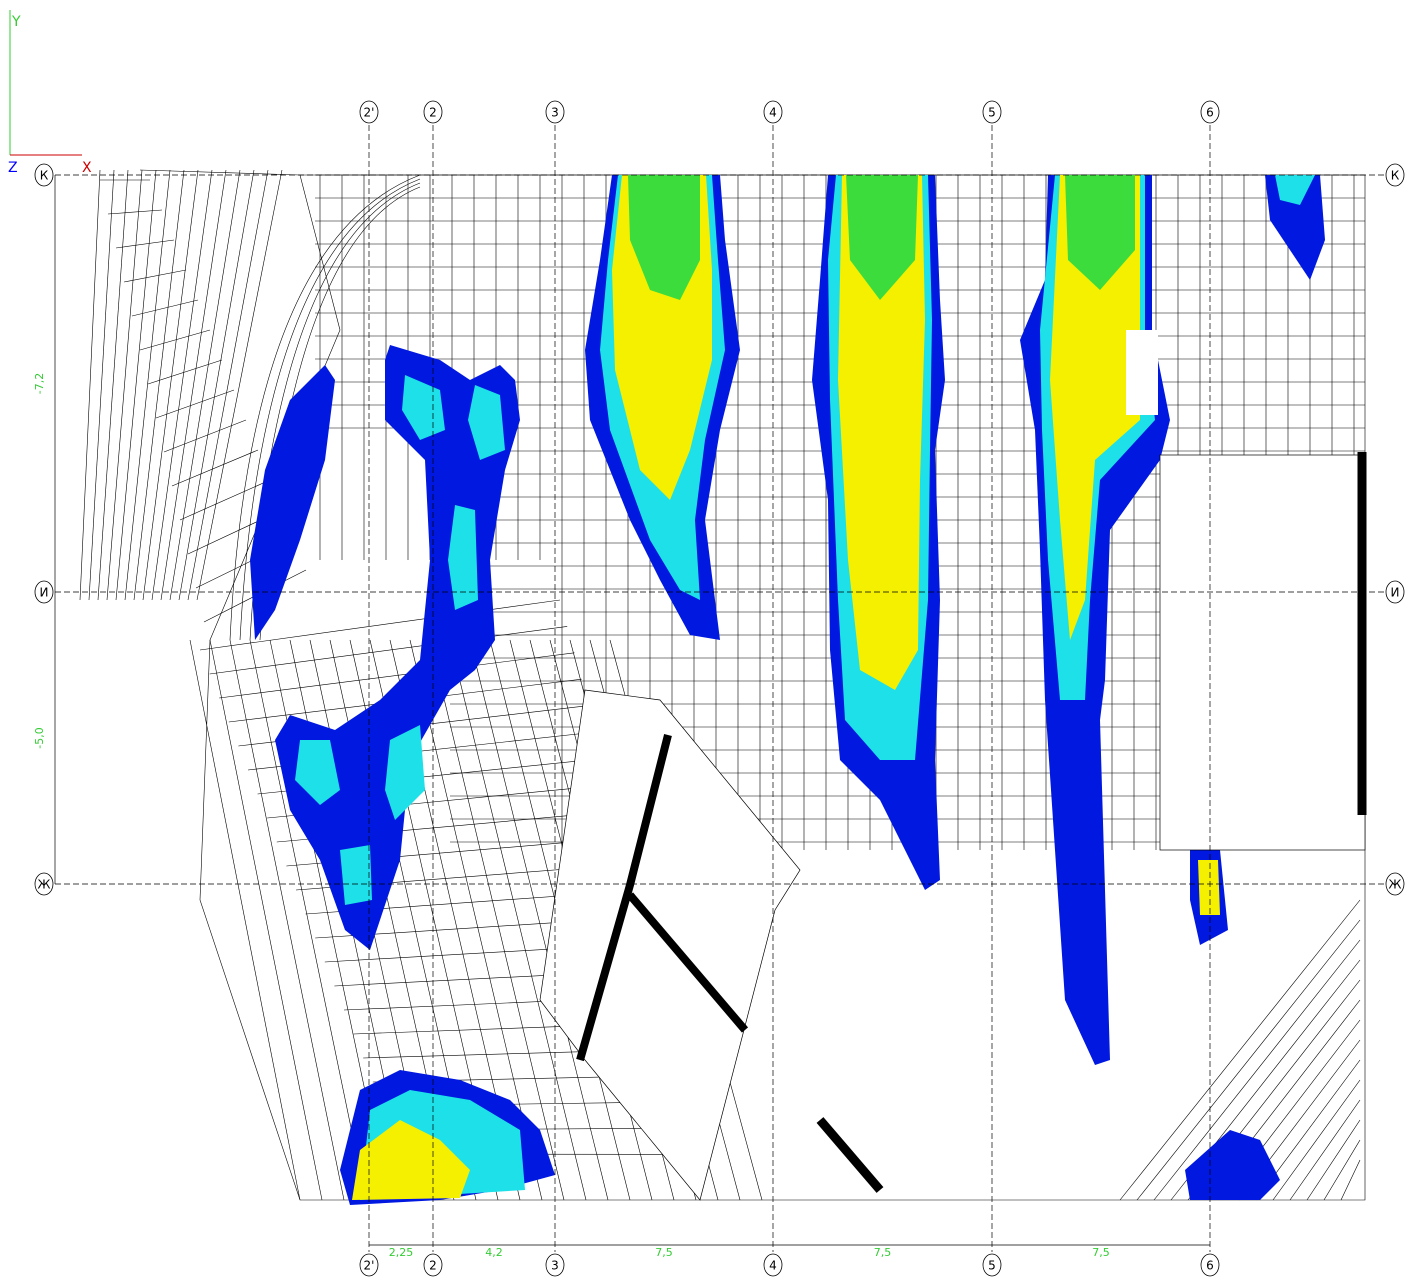 The width and height of the screenshot is (1412, 1286). What do you see at coordinates (1395, 593) in the screenshot?
I see `row-label-right: И` at bounding box center [1395, 593].